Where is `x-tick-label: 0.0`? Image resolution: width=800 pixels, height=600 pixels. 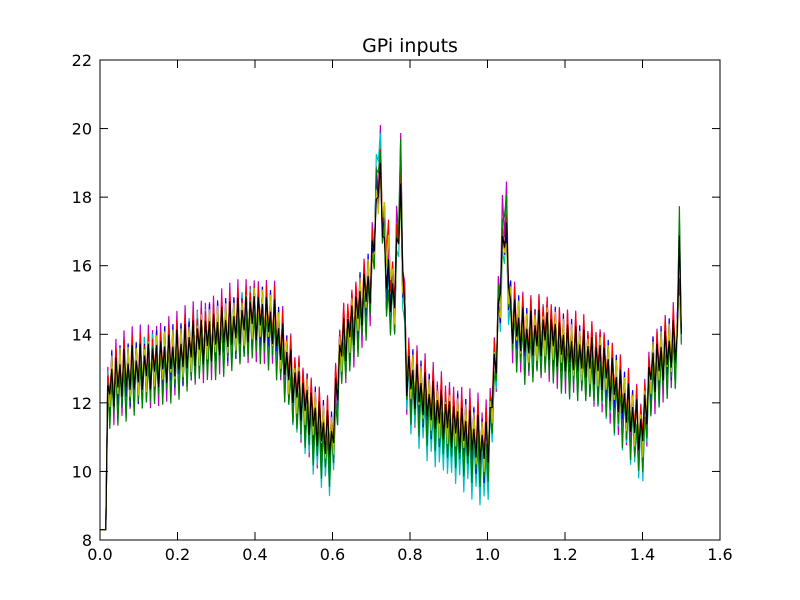 x-tick-label: 0.0 is located at coordinates (99, 554).